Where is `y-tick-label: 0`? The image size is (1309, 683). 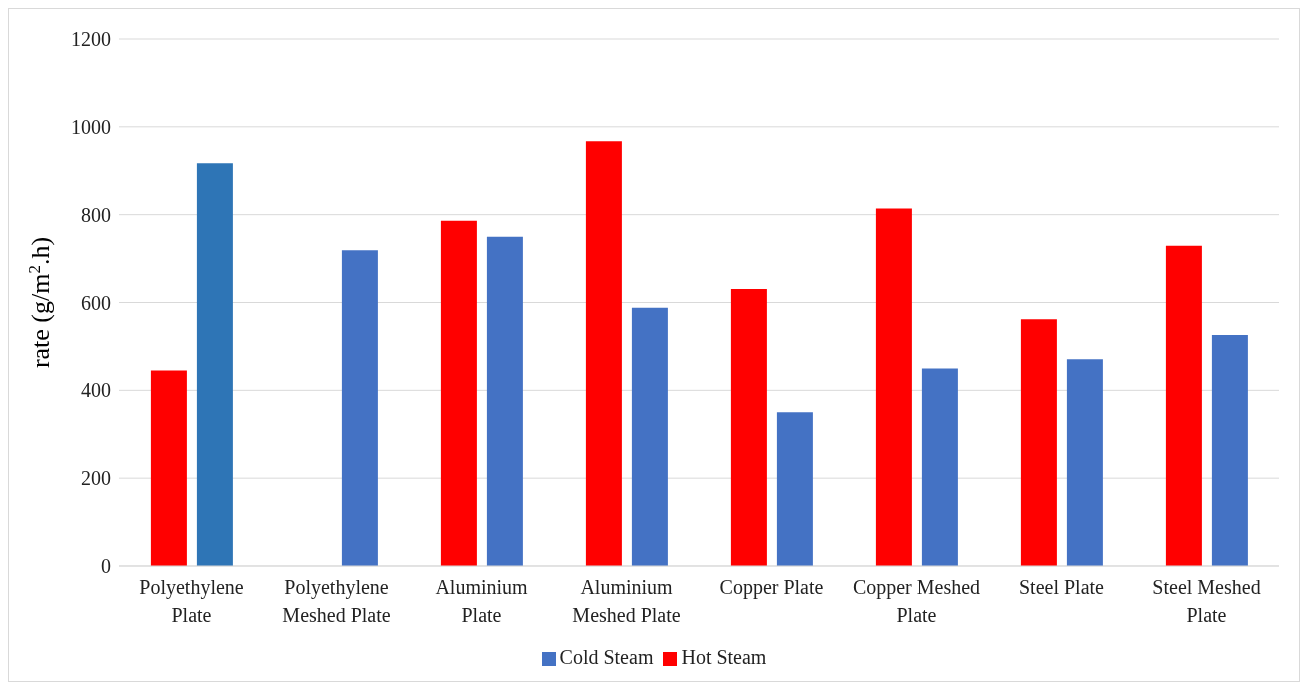 y-tick-label: 0 is located at coordinates (106, 566).